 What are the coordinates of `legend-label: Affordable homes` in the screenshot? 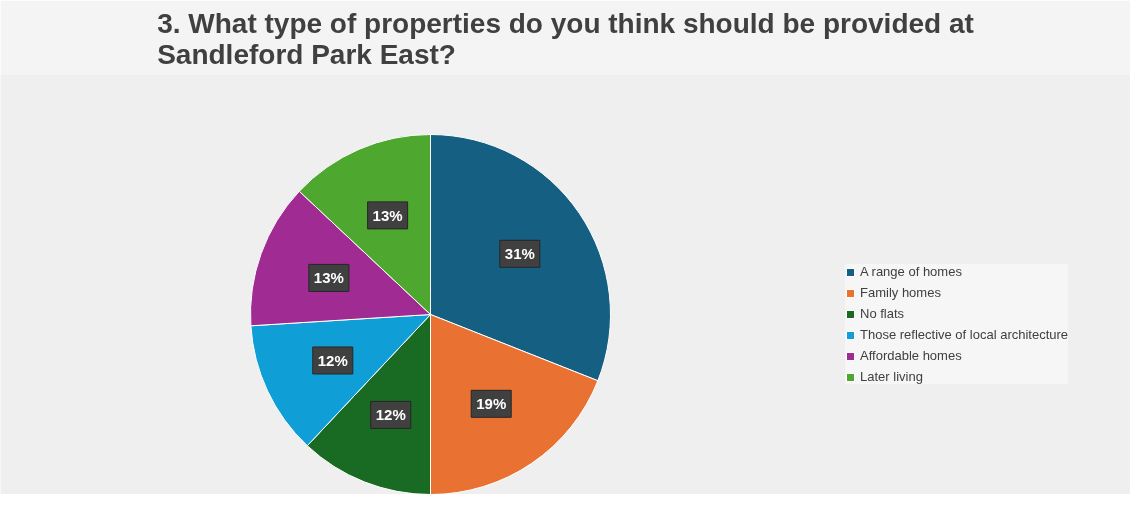 It's located at (911, 355).